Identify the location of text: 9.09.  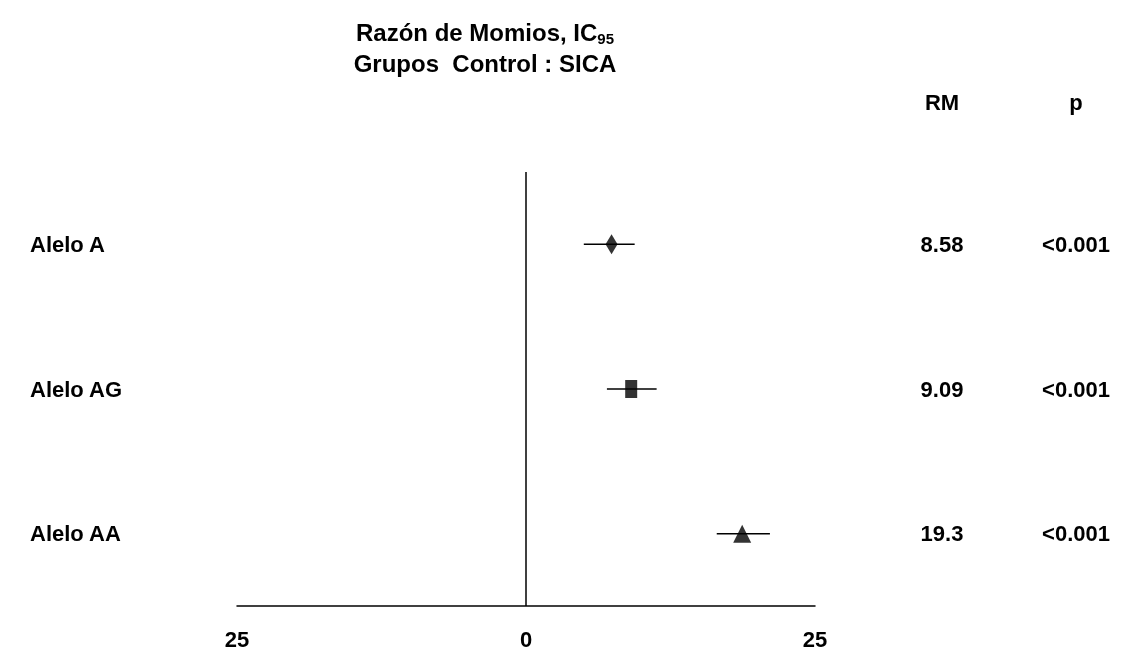
(942, 389).